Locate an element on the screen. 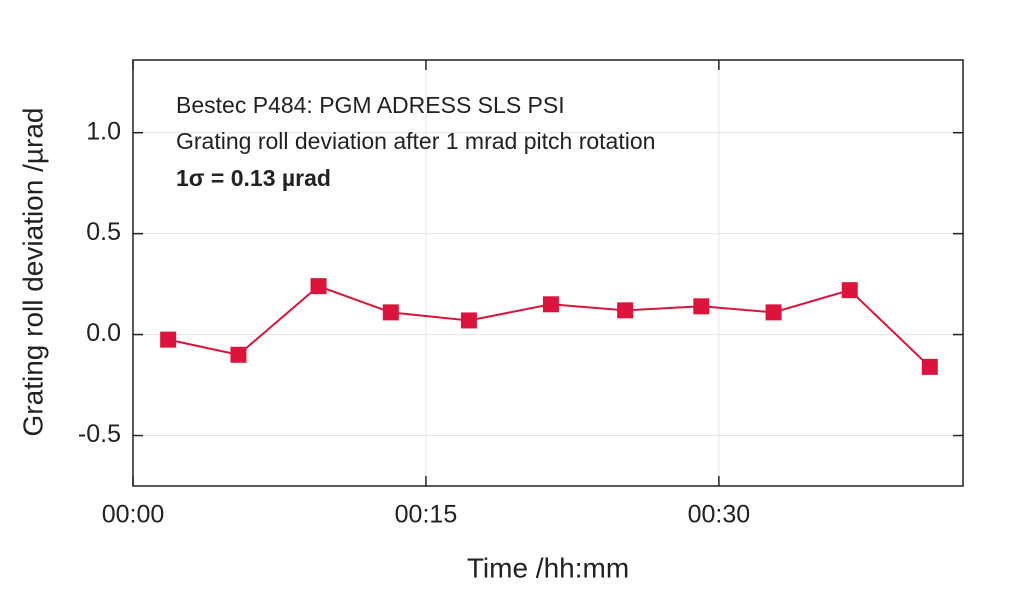  annotation: Bestec P484: PGM ADRESS SLS PSI is located at coordinates (370, 105).